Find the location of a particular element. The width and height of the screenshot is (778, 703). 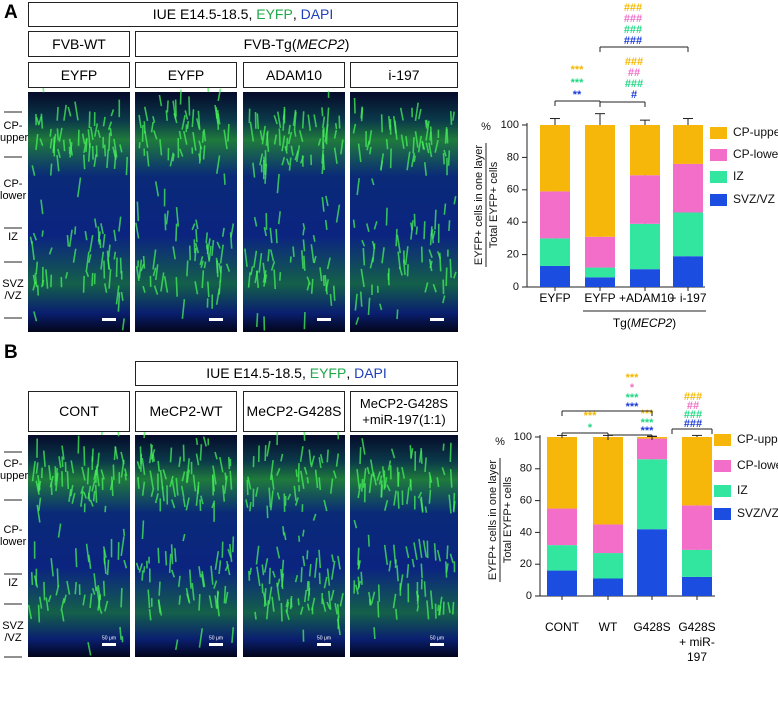

group-label-part: MECP2 is located at coordinates (651, 323).